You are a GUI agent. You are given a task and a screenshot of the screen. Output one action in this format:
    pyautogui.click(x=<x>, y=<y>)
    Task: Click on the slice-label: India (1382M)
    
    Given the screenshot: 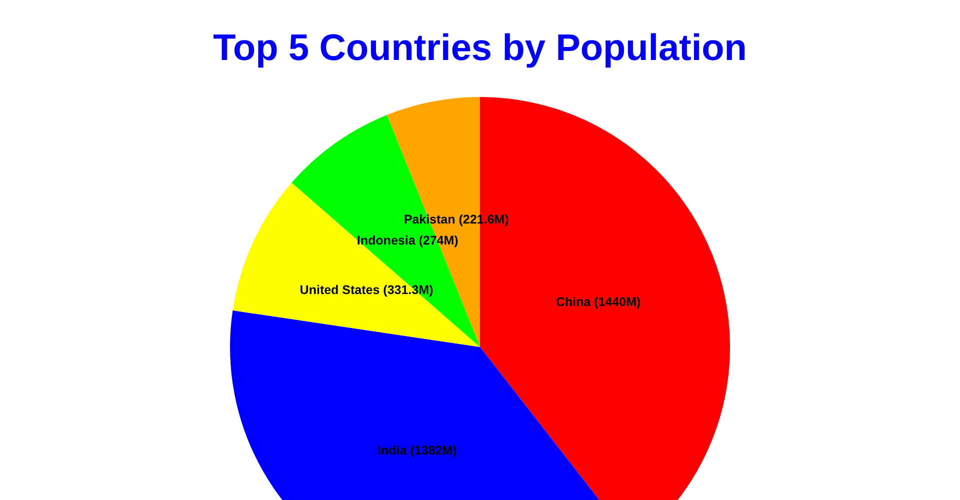 What is the action you would take?
    pyautogui.click(x=417, y=450)
    